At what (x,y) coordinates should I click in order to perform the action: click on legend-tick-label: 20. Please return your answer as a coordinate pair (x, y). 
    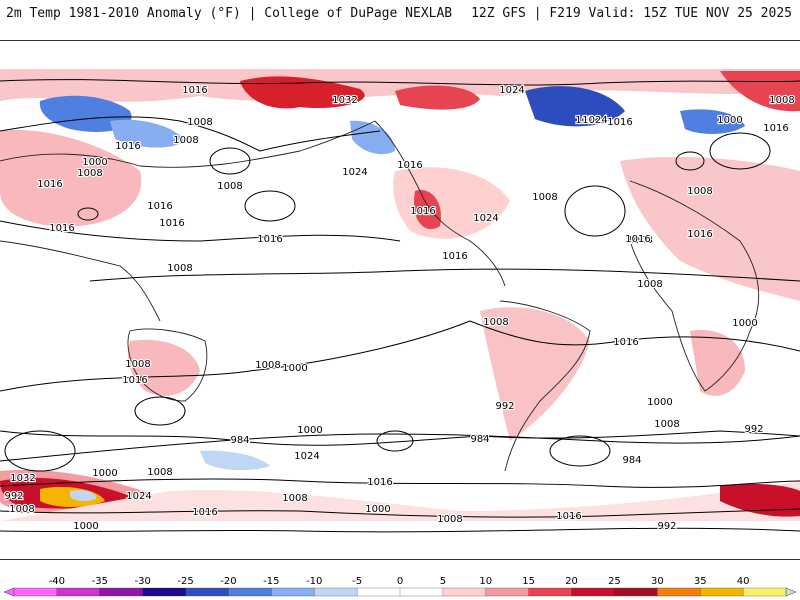
    Looking at the image, I should click on (571, 581).